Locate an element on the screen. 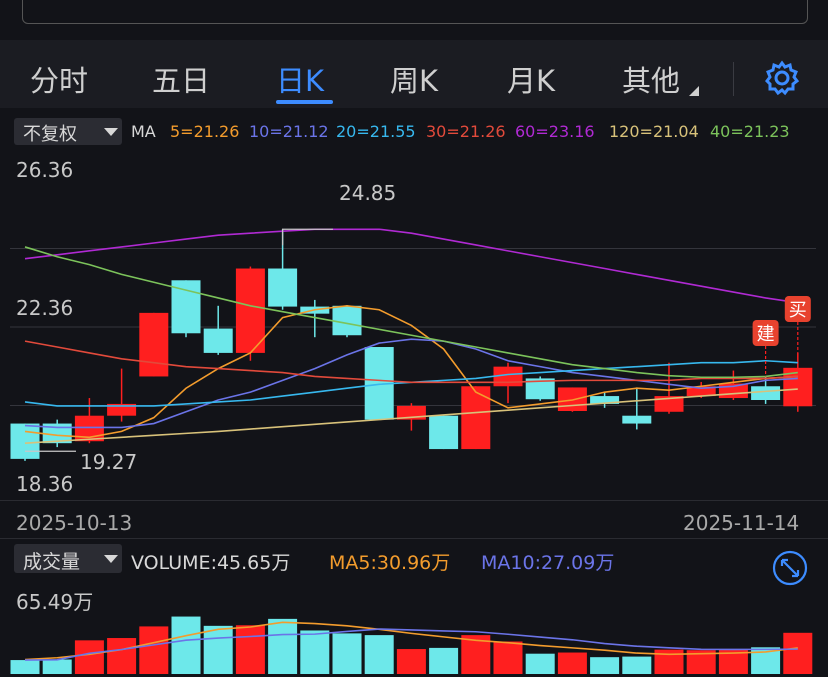 This screenshot has height=677, width=828. volume-divider is located at coordinates (414, 538).